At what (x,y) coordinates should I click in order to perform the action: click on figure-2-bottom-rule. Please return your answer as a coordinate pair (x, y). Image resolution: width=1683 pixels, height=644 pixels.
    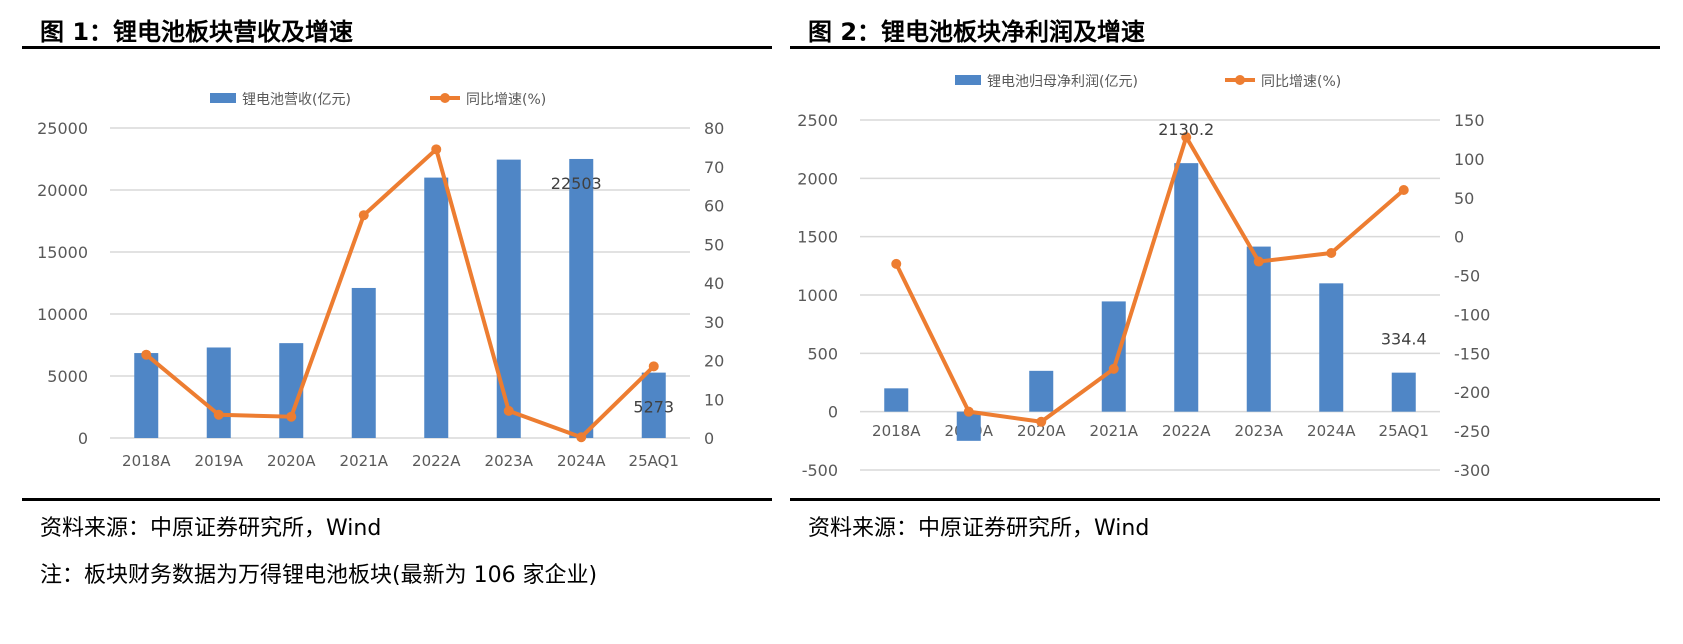
    Looking at the image, I should click on (1225, 499).